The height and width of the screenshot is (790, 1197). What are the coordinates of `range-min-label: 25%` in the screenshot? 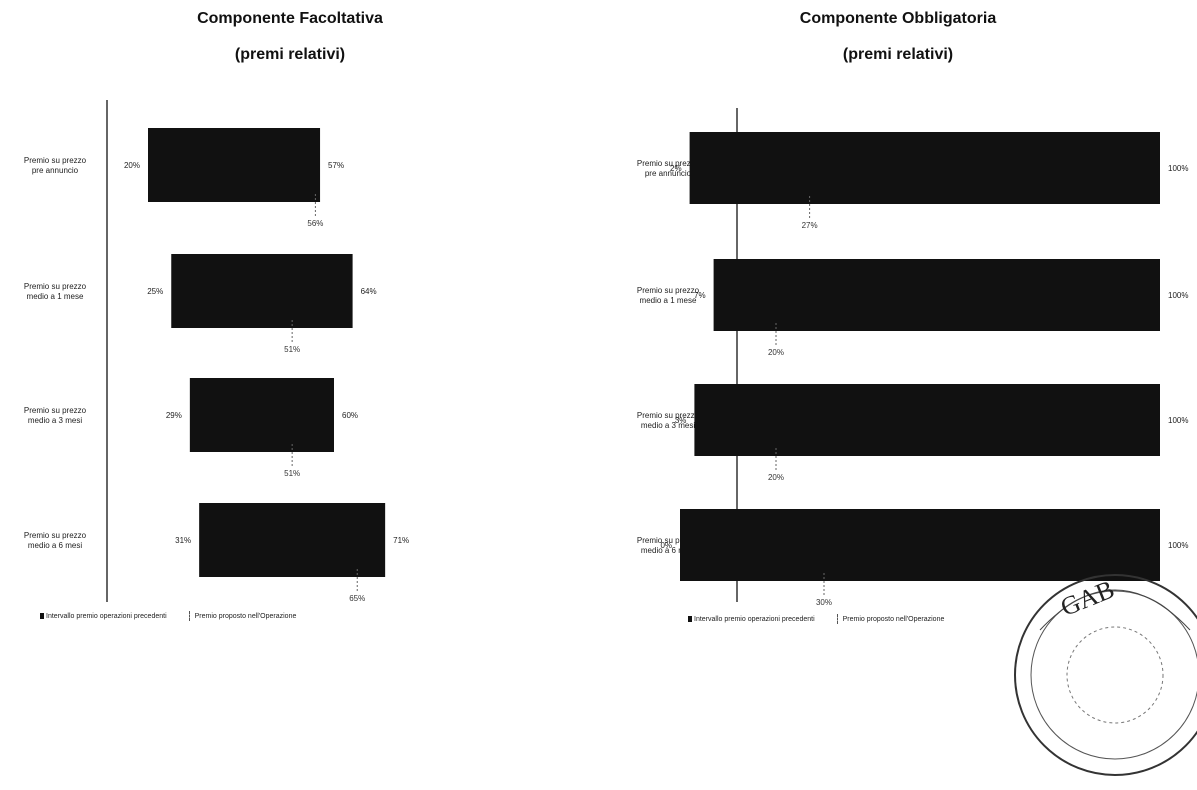 It's located at (155, 291).